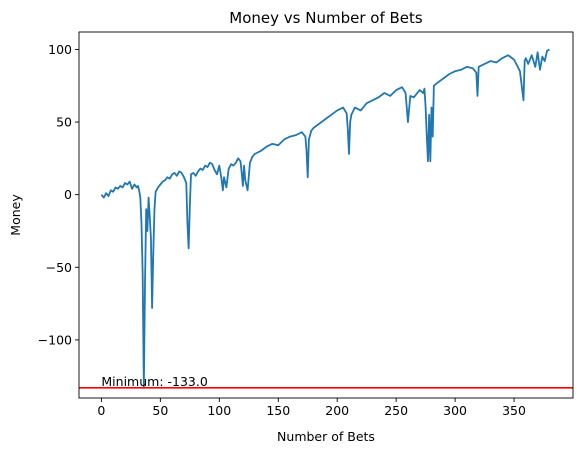 Image resolution: width=583 pixels, height=453 pixels. What do you see at coordinates (59, 267) in the screenshot?
I see `y-tick-label: −50` at bounding box center [59, 267].